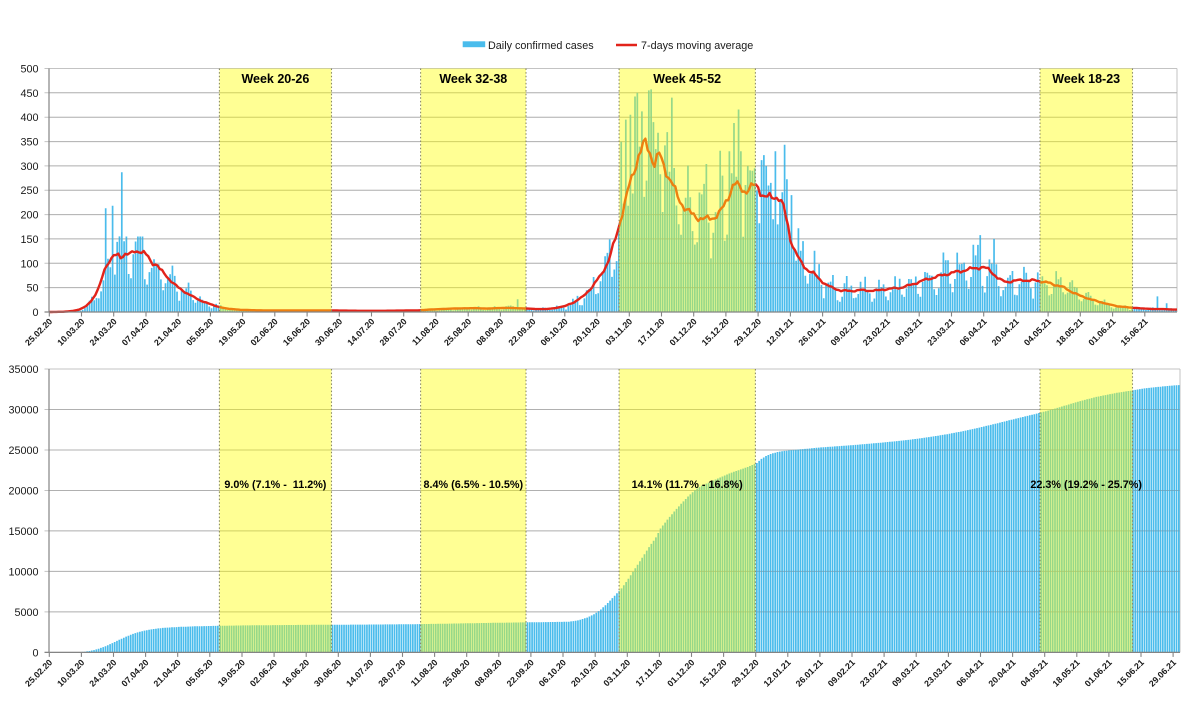 Image resolution: width=1200 pixels, height=728 pixels. I want to click on svg-text: 7-days moving average, so click(697, 46).